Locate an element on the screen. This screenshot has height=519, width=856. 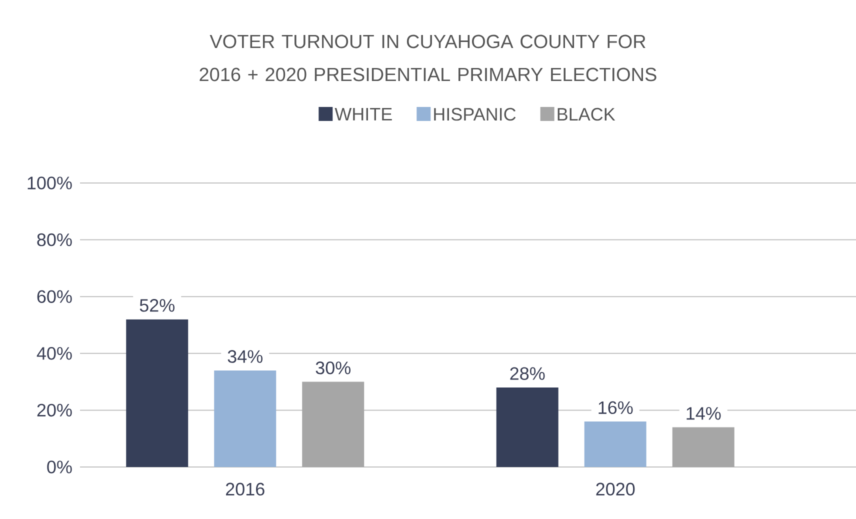
legend-label: HISPANIC is located at coordinates (475, 114).